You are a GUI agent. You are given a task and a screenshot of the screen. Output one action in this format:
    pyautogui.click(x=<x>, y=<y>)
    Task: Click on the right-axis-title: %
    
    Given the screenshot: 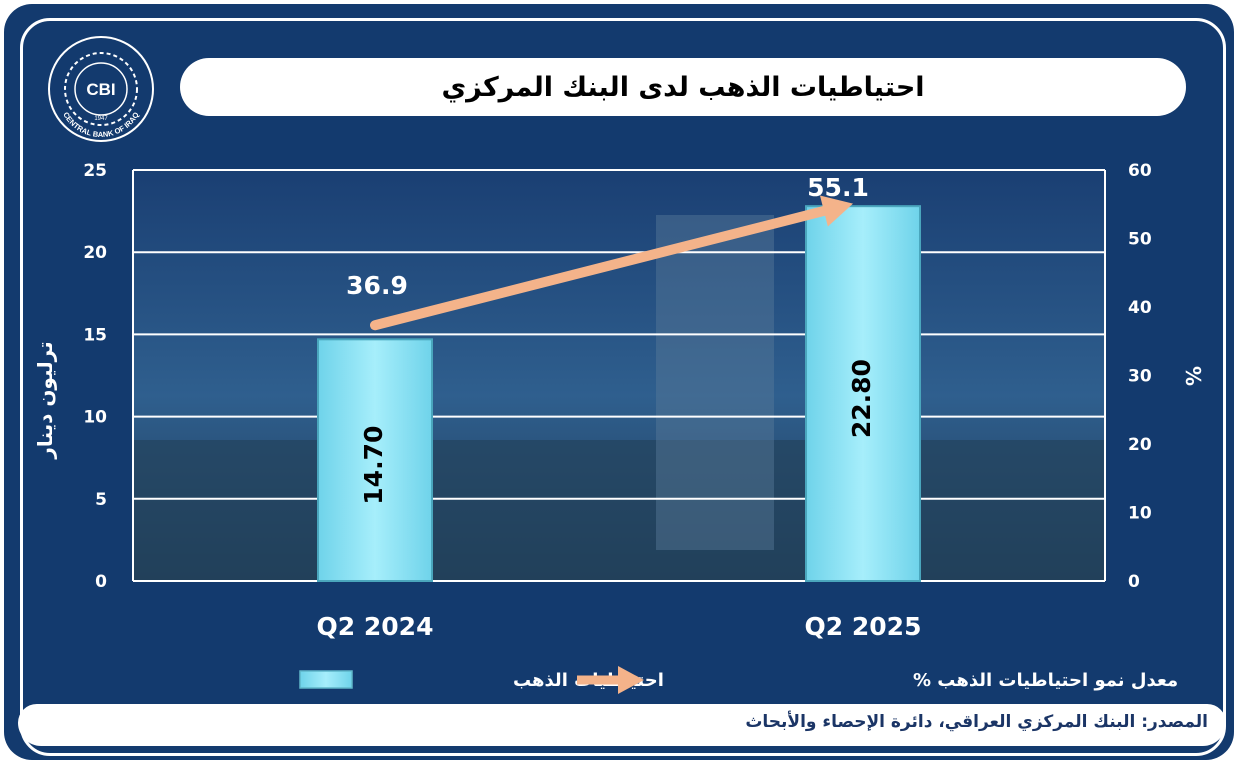 What is the action you would take?
    pyautogui.click(x=1193, y=376)
    